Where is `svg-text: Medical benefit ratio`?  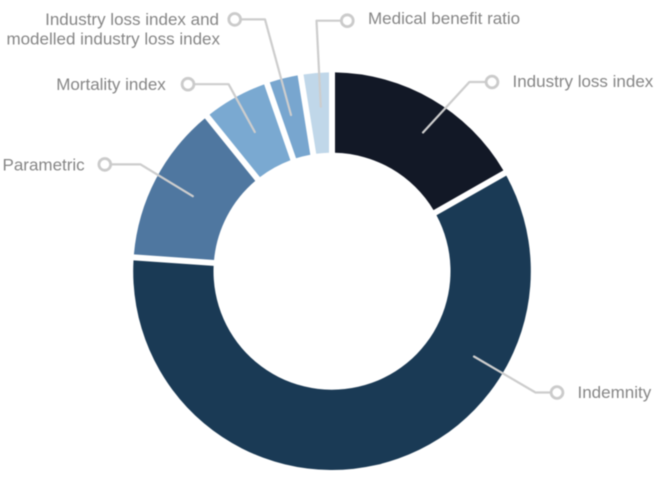 svg-text: Medical benefit ratio is located at coordinates (444, 18).